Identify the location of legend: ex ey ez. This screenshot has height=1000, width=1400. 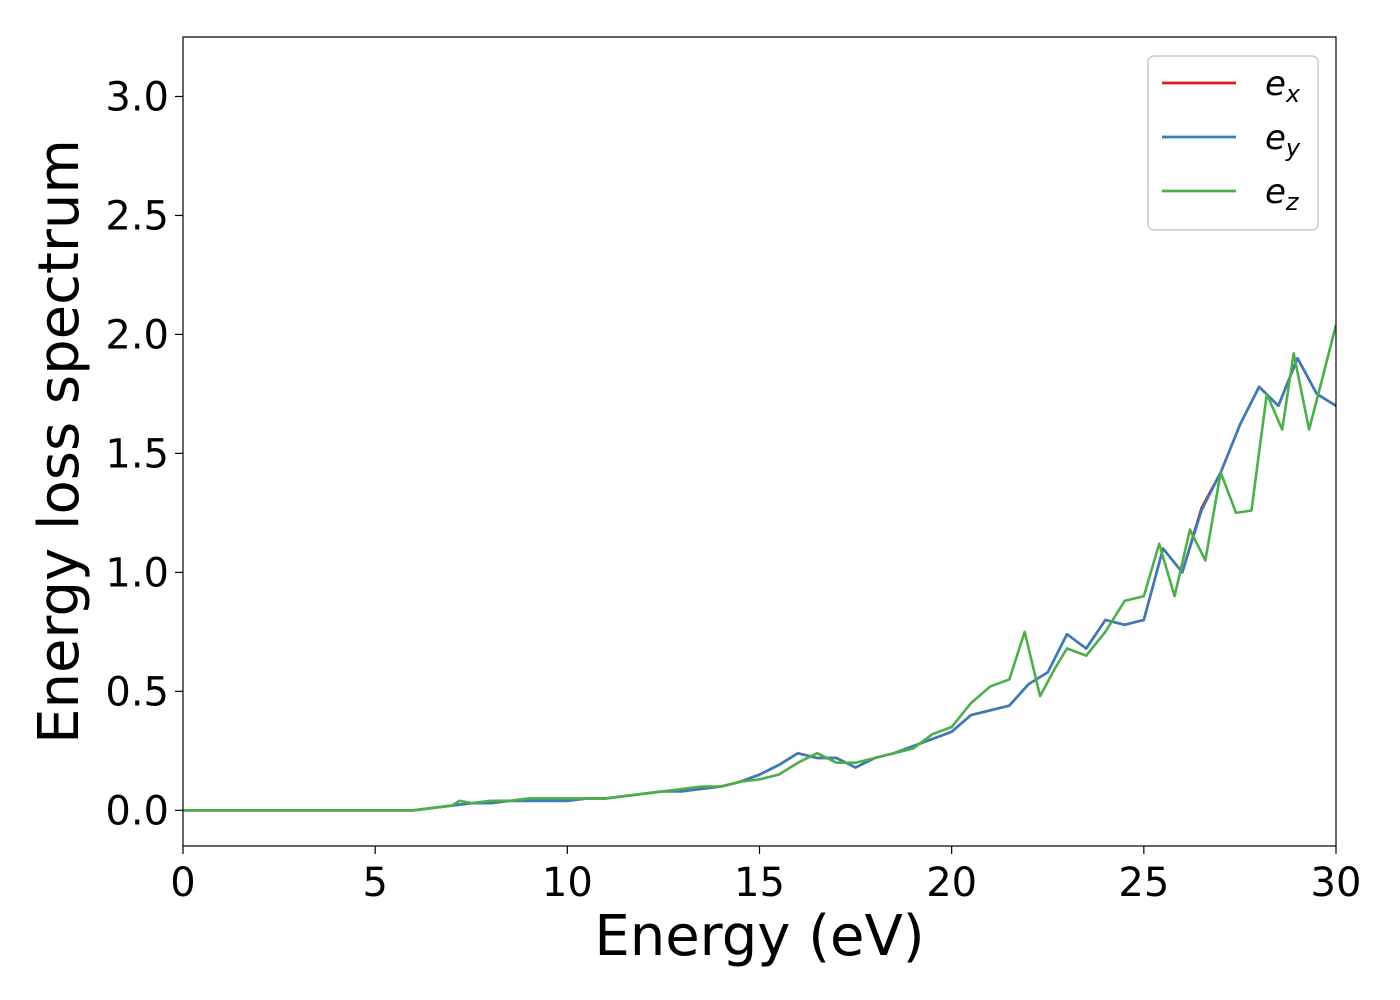
(1233, 143).